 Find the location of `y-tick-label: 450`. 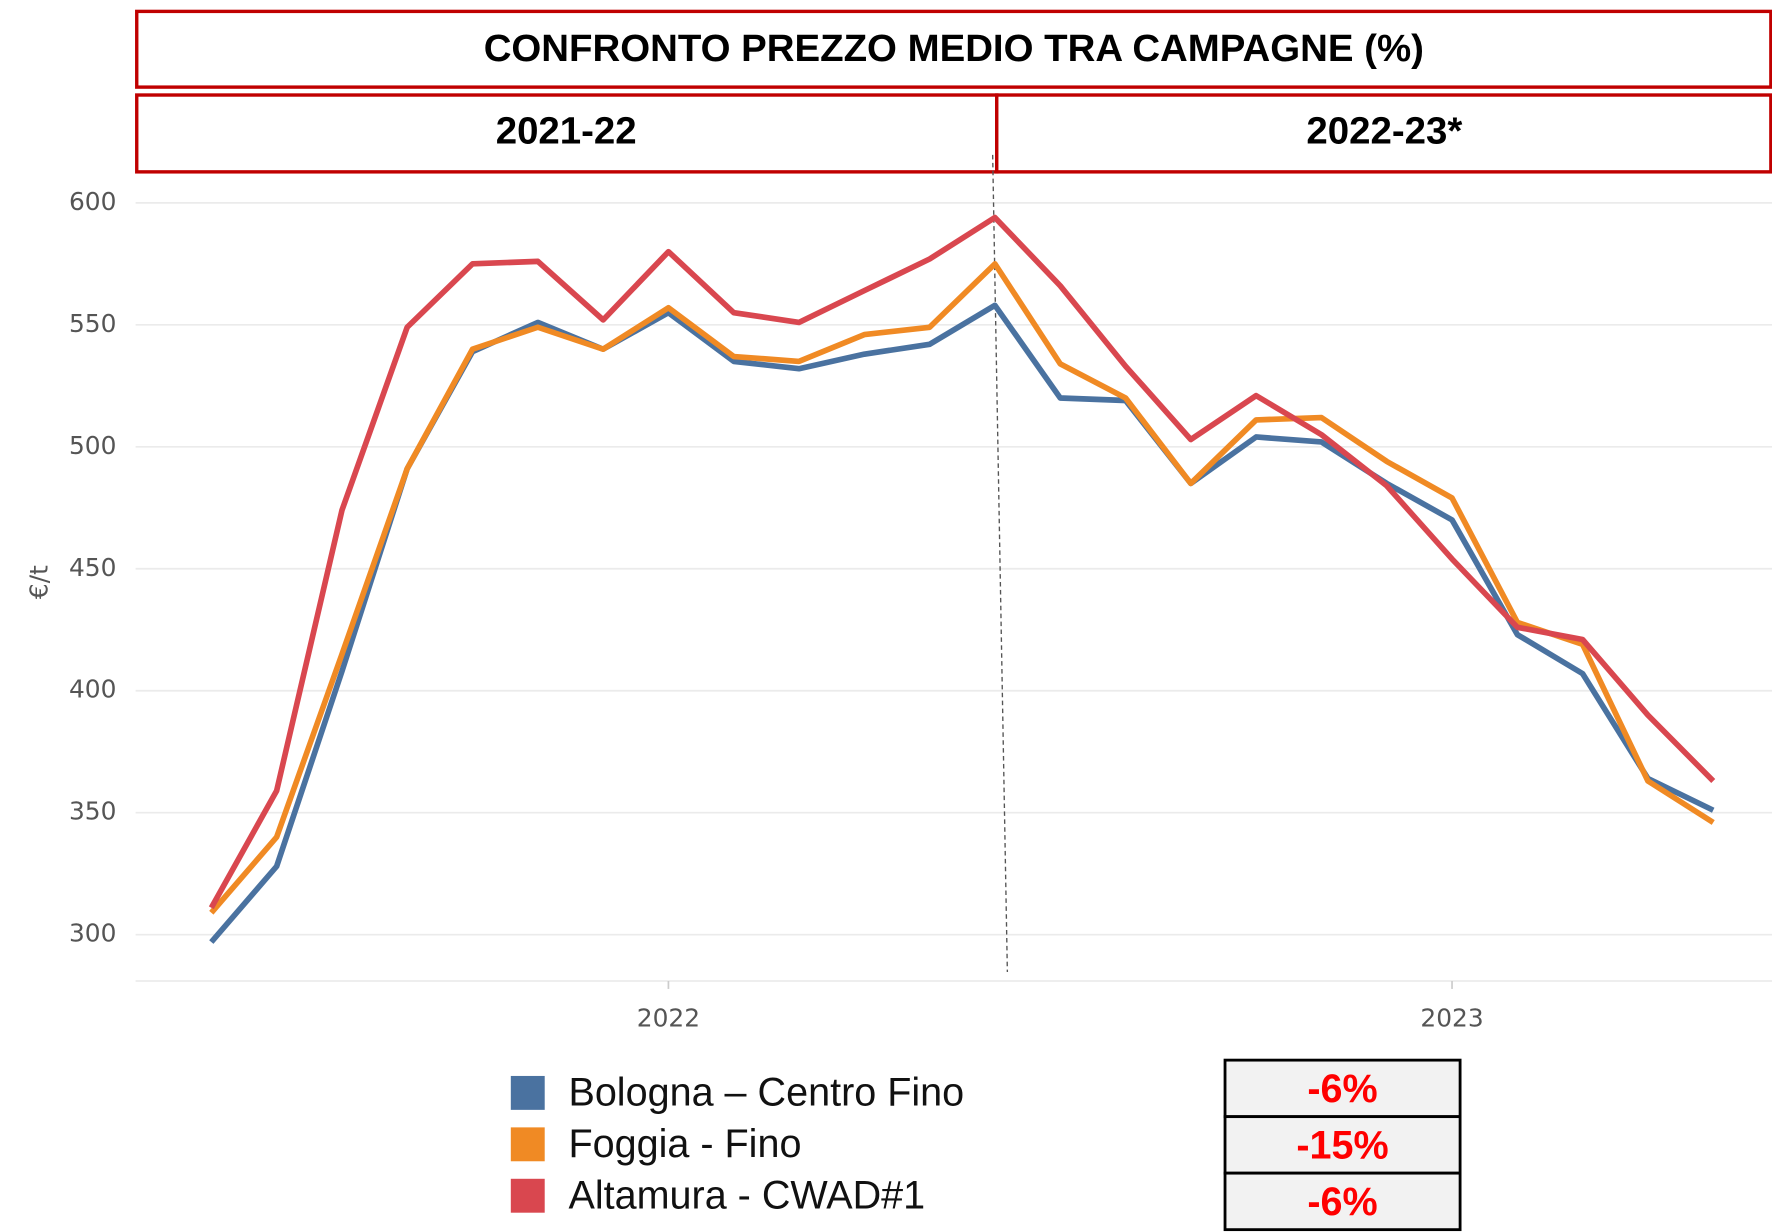

y-tick-label: 450 is located at coordinates (92, 567).